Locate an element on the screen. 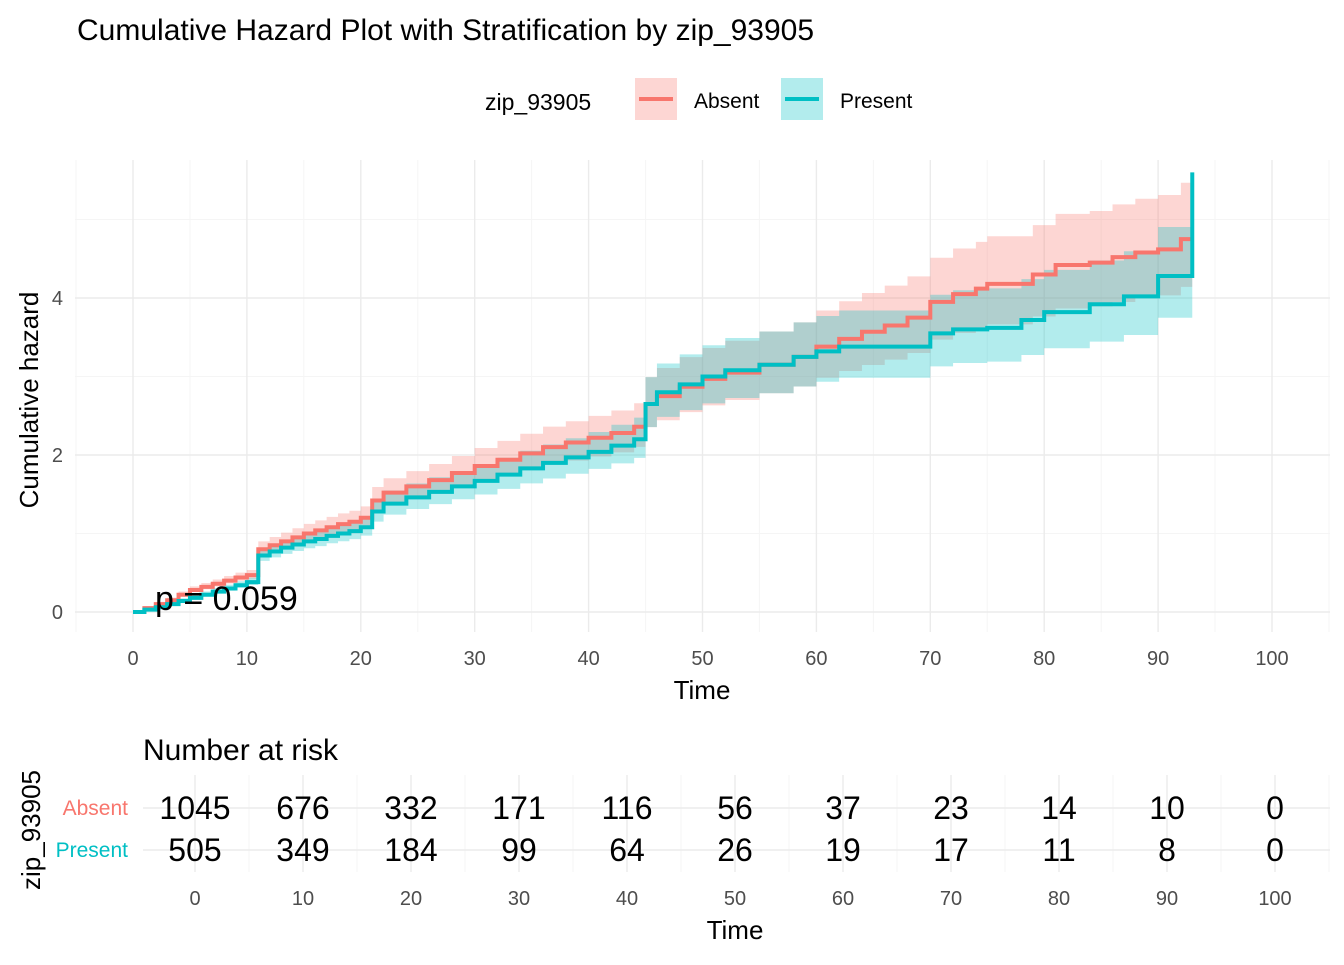  risk-table-x-ticks: 0 10 20 30 40 50 60 70 80 90 100 is located at coordinates (740, 899).